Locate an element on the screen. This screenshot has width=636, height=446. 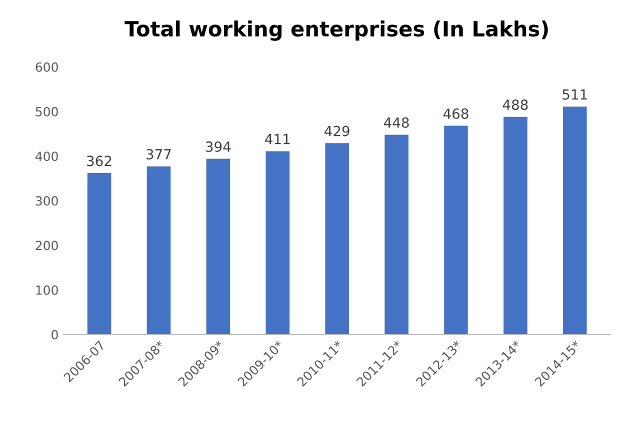
y-tick-label: 600 is located at coordinates (47, 67).